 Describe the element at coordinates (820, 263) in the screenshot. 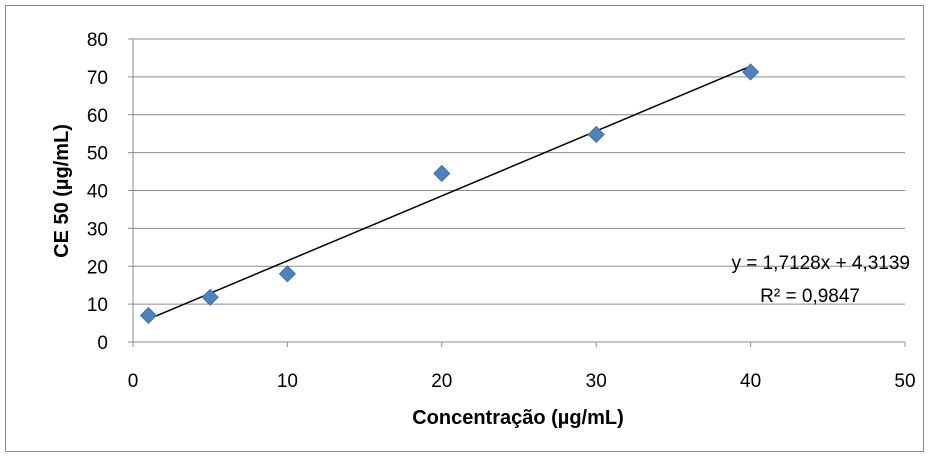

I see `trendline-equation: y = 1,7128x + 4,3139` at that location.